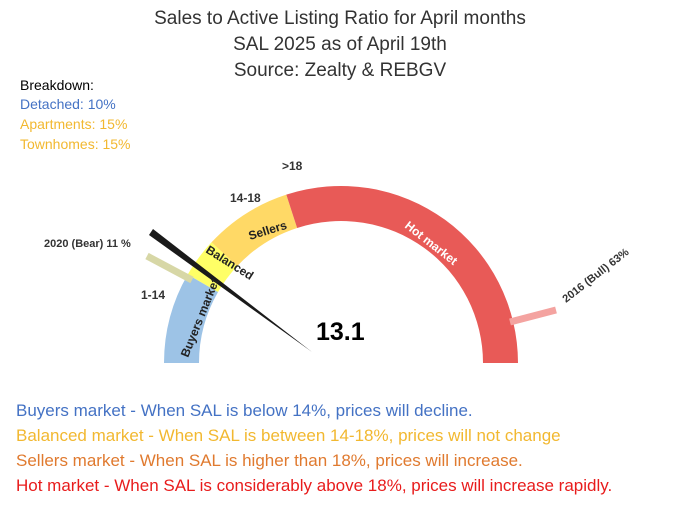 This screenshot has height=506, width=680. I want to click on range-label-over-18: >18, so click(292, 166).